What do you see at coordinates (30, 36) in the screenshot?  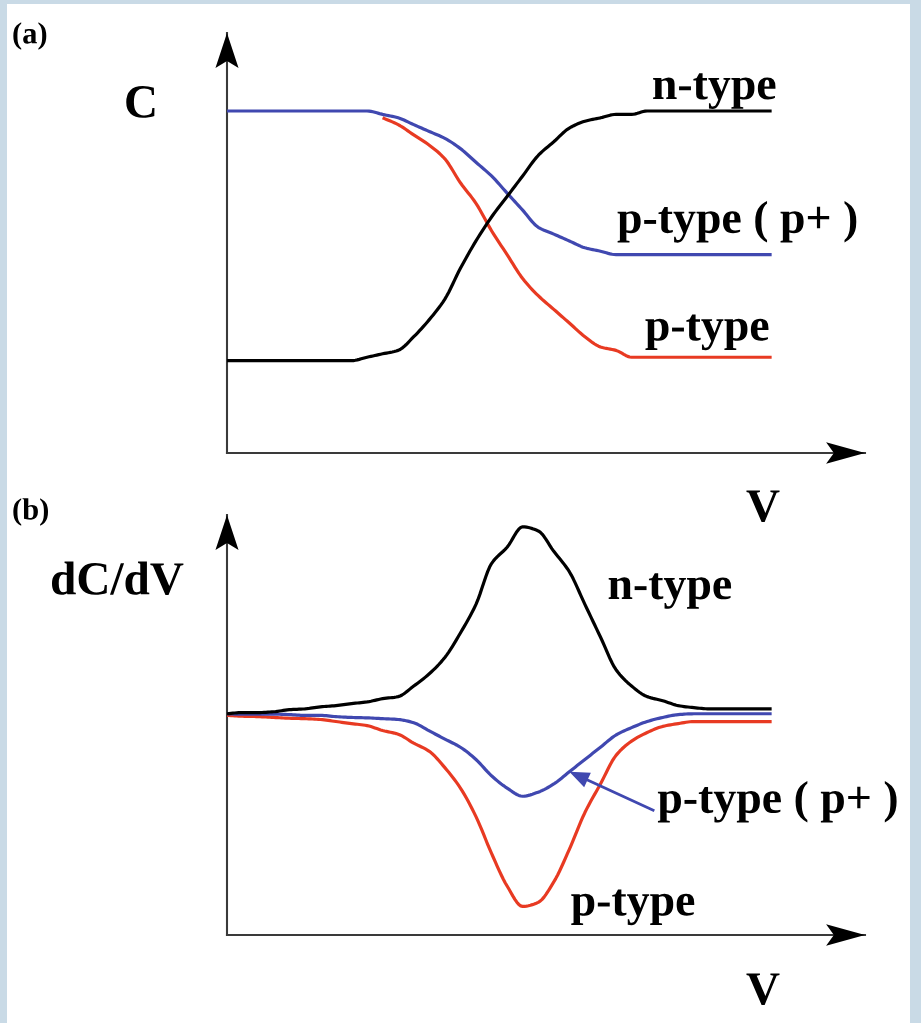 I see `chart-title: (a)` at bounding box center [30, 36].